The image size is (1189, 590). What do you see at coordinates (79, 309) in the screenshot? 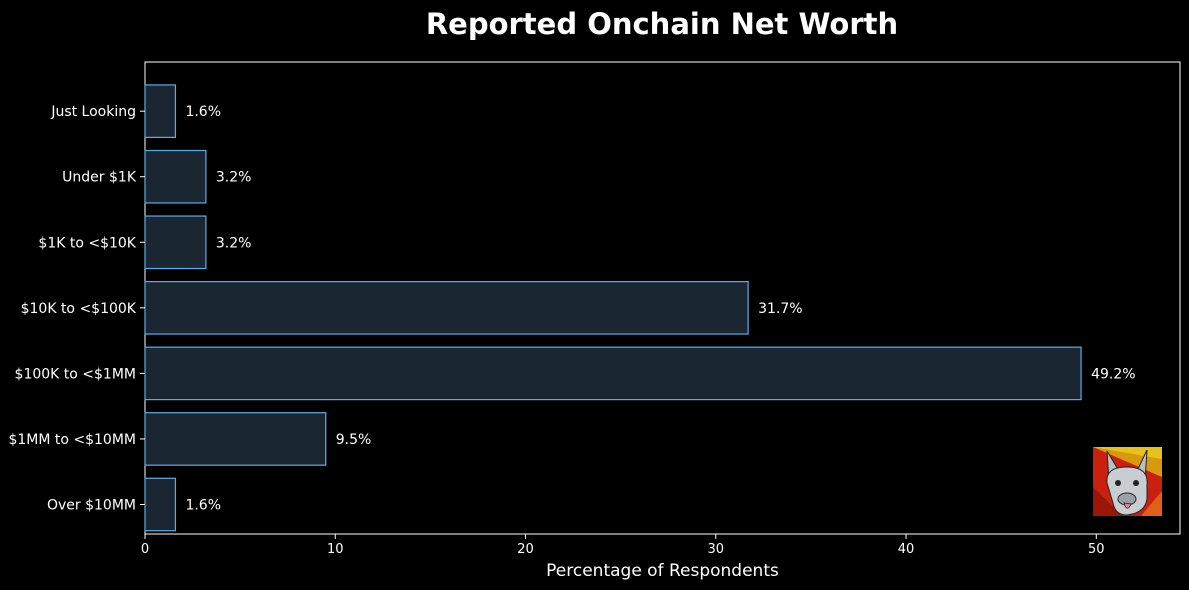
I see `category-label: $10K to <$100K` at bounding box center [79, 309].